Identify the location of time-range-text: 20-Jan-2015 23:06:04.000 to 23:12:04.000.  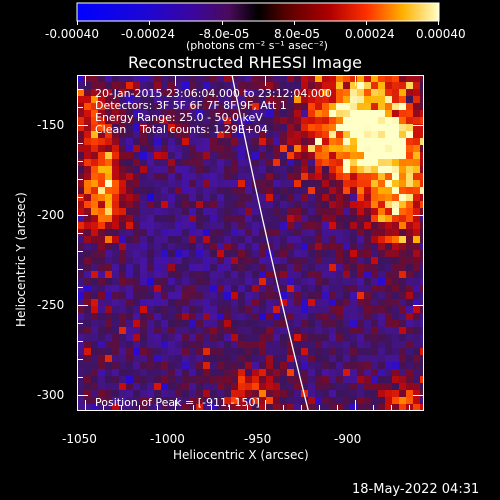
(213, 93).